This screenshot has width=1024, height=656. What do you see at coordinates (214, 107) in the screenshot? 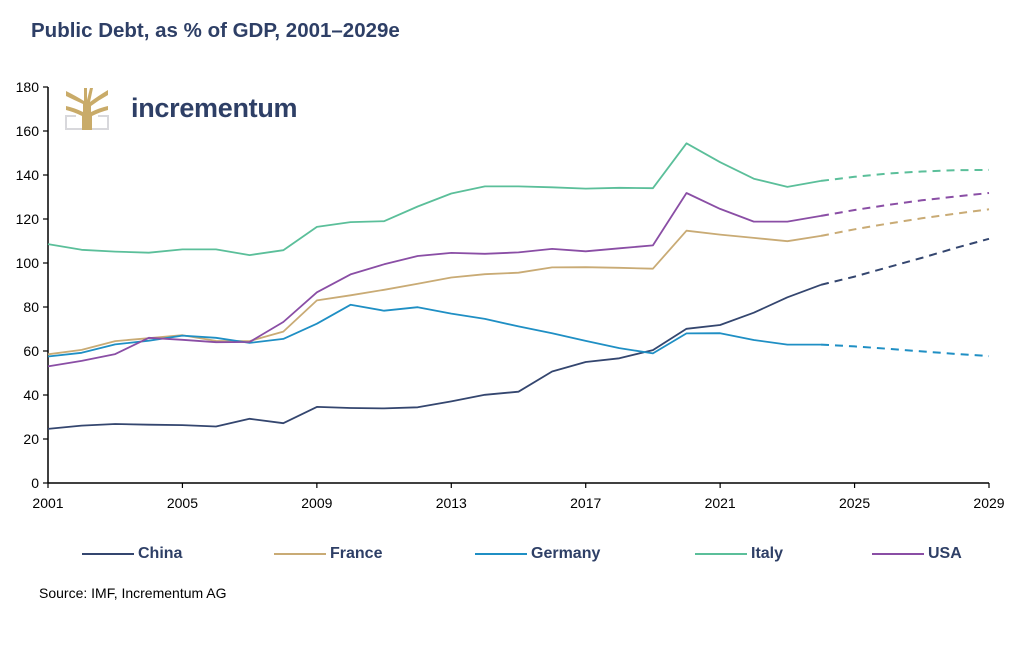
I see `logo-text: incrementum` at bounding box center [214, 107].